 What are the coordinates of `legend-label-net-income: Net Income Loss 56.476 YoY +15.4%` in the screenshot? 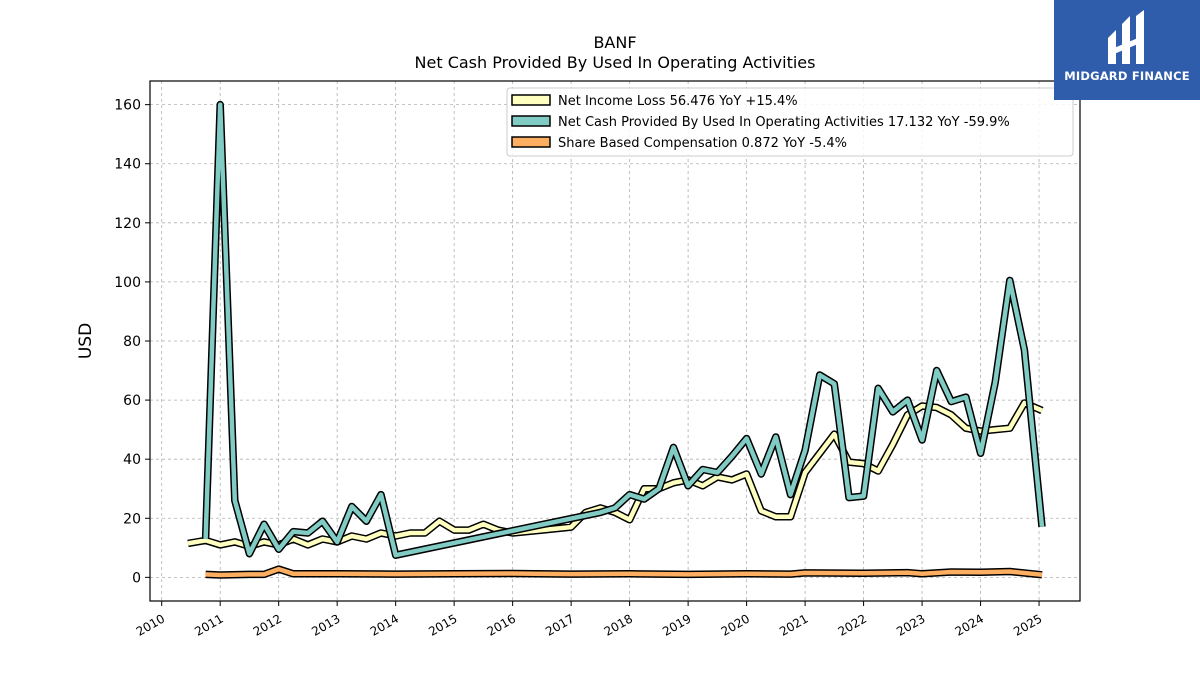 It's located at (678, 101).